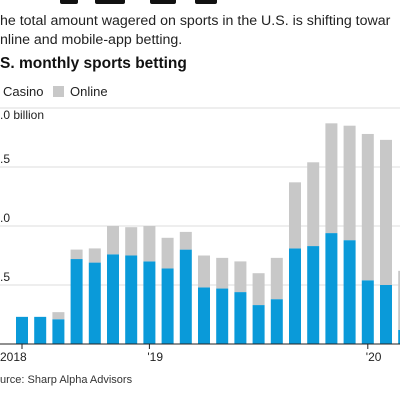  Describe the element at coordinates (155, 357) in the screenshot. I see `x-tick-label: '19` at that location.